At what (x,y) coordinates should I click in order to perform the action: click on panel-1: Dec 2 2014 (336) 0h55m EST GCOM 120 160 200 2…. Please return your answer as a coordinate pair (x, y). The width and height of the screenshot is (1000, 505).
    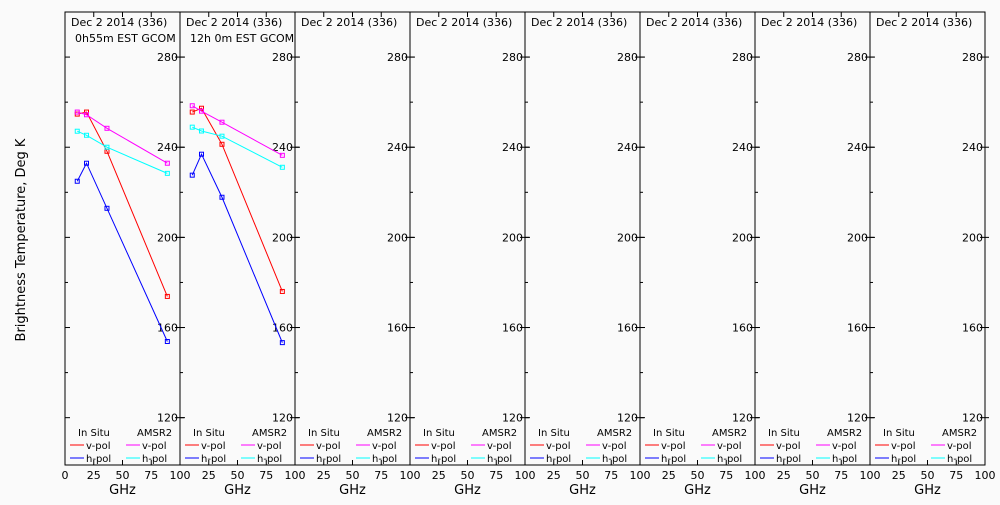
    Looking at the image, I should click on (126, 254).